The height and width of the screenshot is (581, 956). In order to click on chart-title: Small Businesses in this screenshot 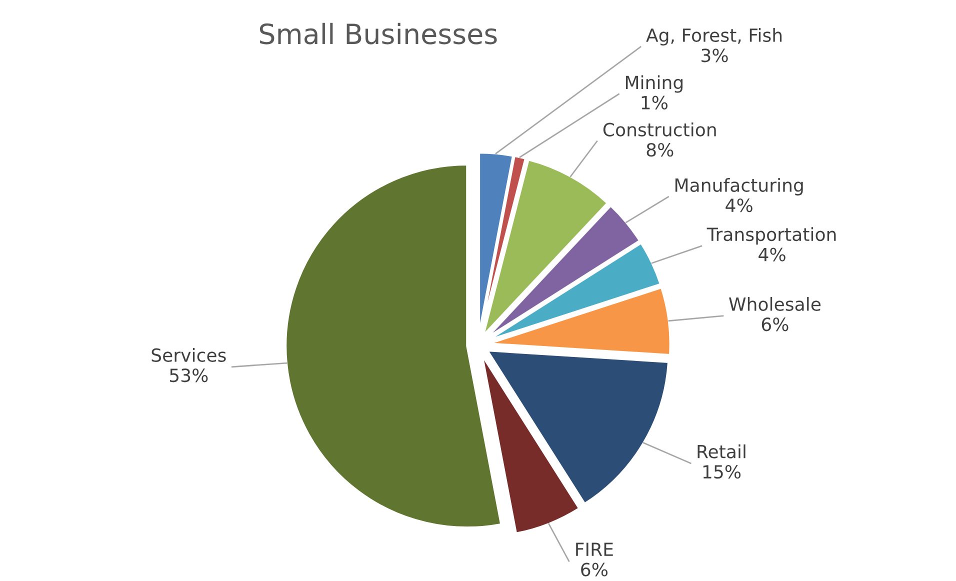, I will do `click(378, 33)`.